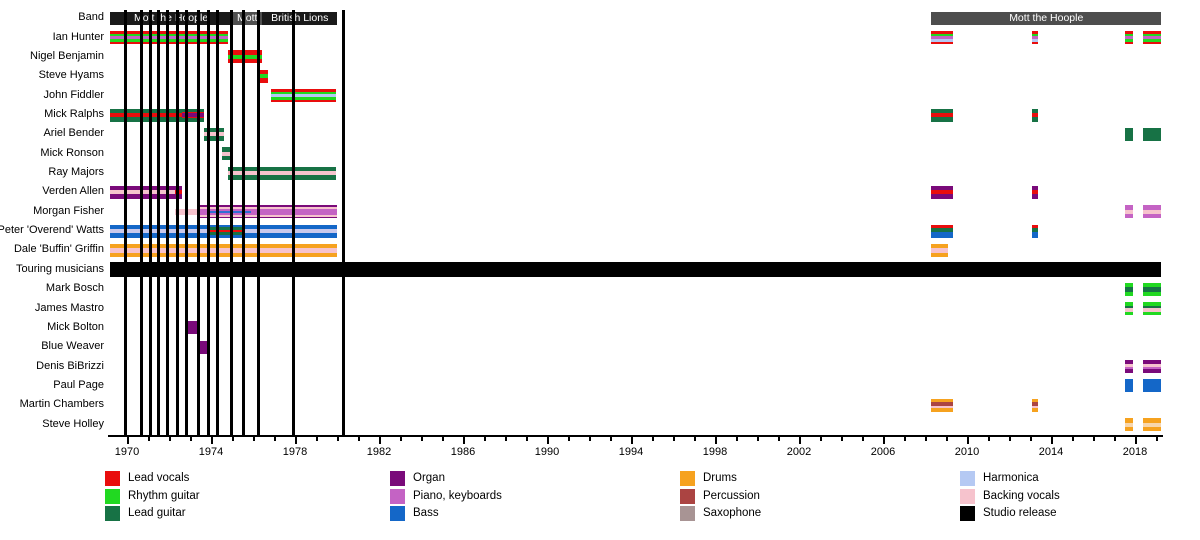 The height and width of the screenshot is (540, 1200). I want to click on x-axis-line, so click(635, 436).